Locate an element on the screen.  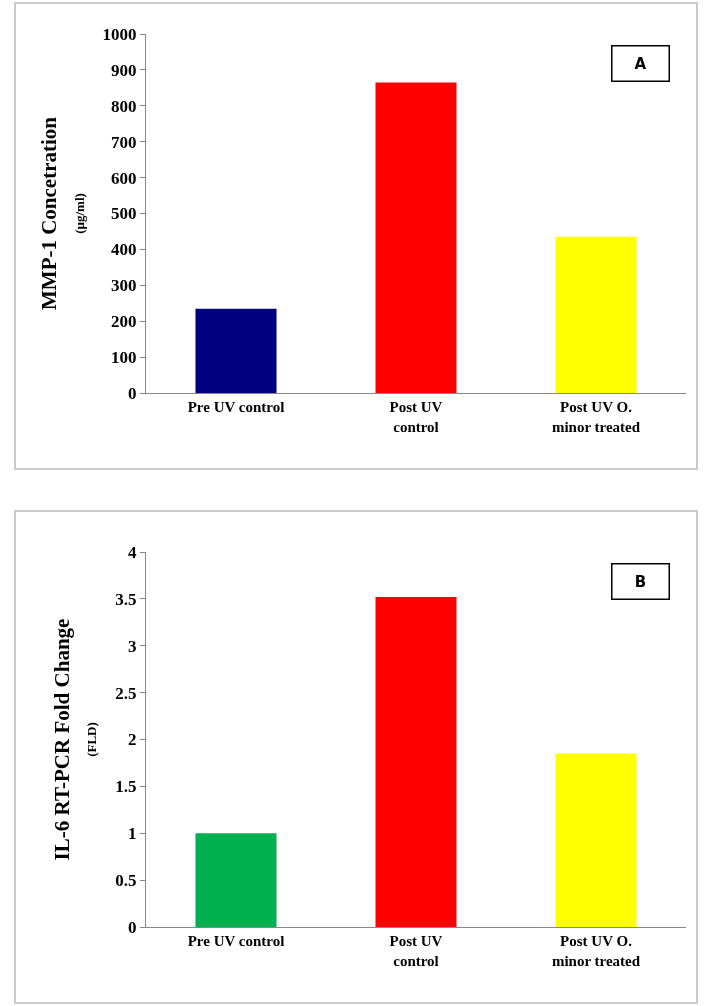
y-tick-label: 900 is located at coordinates (124, 70).